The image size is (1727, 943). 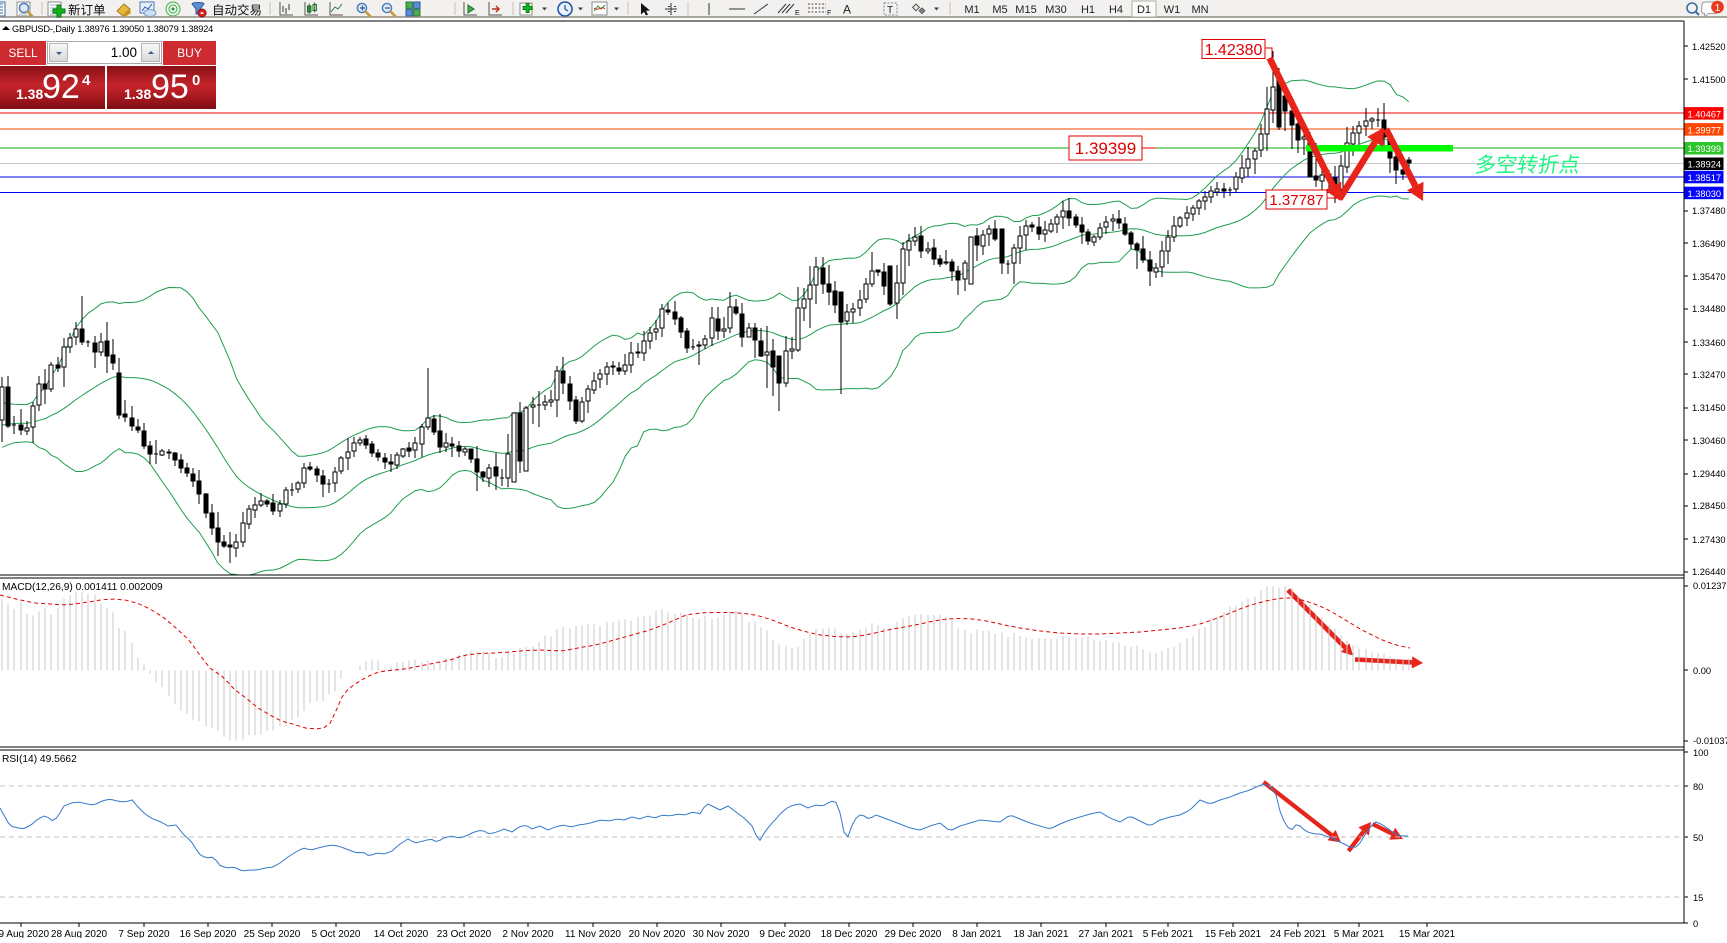 What do you see at coordinates (82, 587) in the screenshot?
I see `svg-text:MACD(12,26,9) 0.001411 0.00200: MACD(12,26,9) 0.001411 0.002009` at bounding box center [82, 587].